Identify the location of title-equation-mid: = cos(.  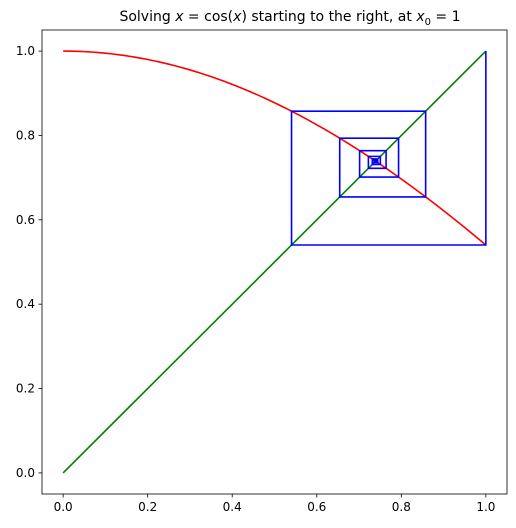
(208, 17).